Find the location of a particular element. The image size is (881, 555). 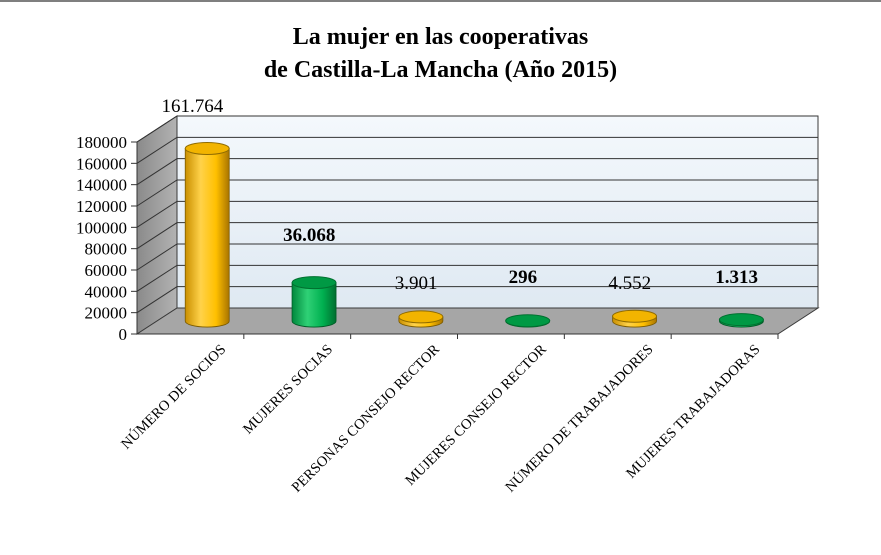

y-tick-label: 0 is located at coordinates (123, 334).